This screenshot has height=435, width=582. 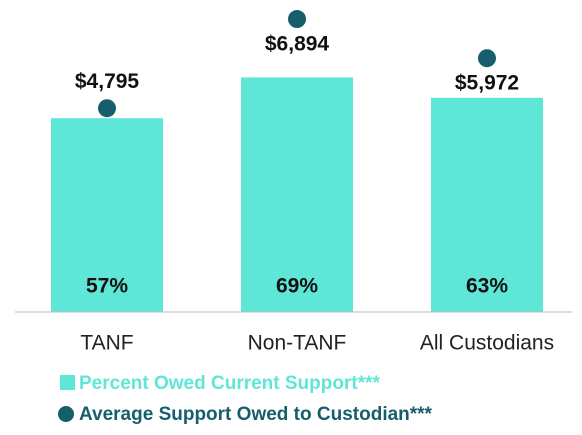 I want to click on bar-label: 69%, so click(x=297, y=286).